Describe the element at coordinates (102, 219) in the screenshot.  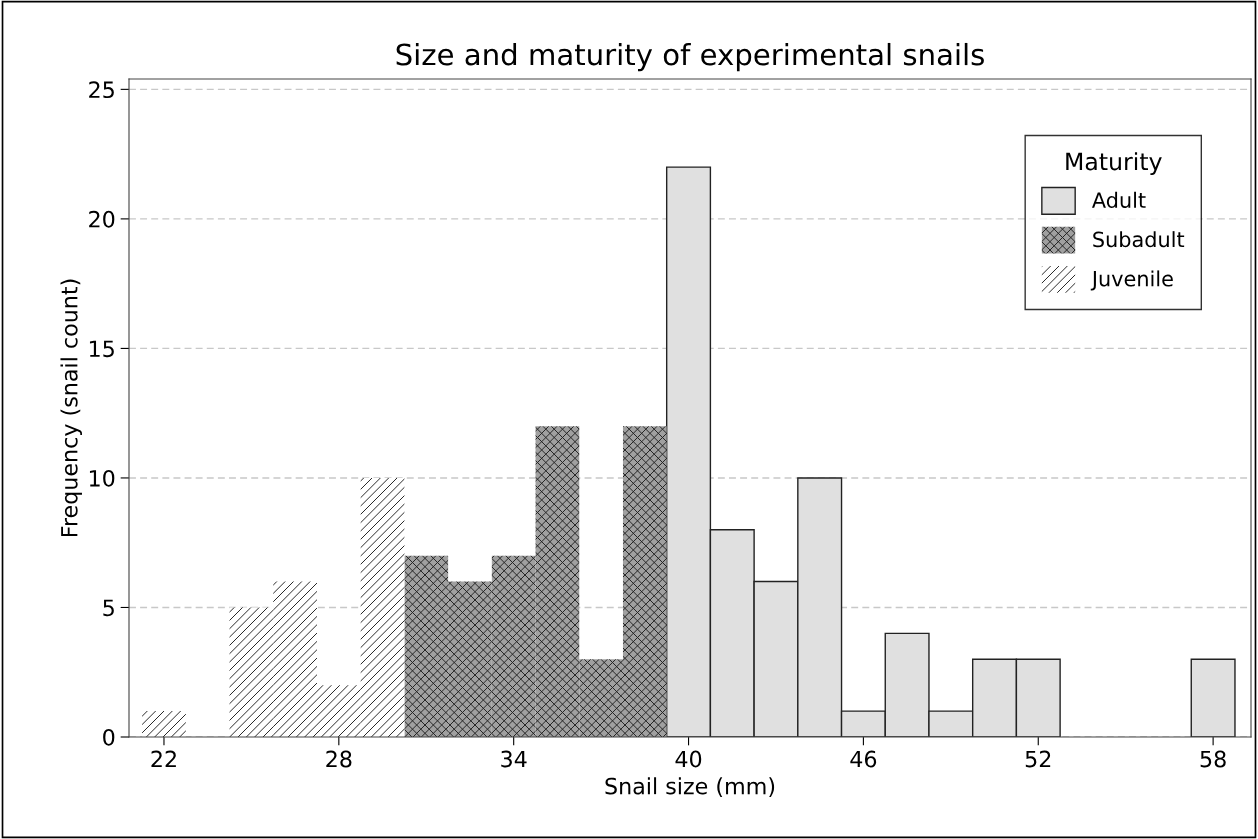
I see `y-tick-label: 20` at that location.